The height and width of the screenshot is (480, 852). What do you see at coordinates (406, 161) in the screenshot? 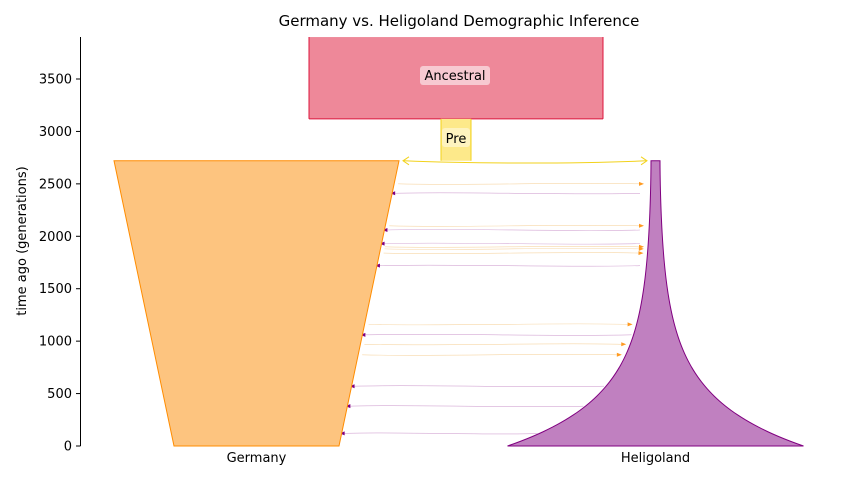
I see `split-arrowhead-left` at bounding box center [406, 161].